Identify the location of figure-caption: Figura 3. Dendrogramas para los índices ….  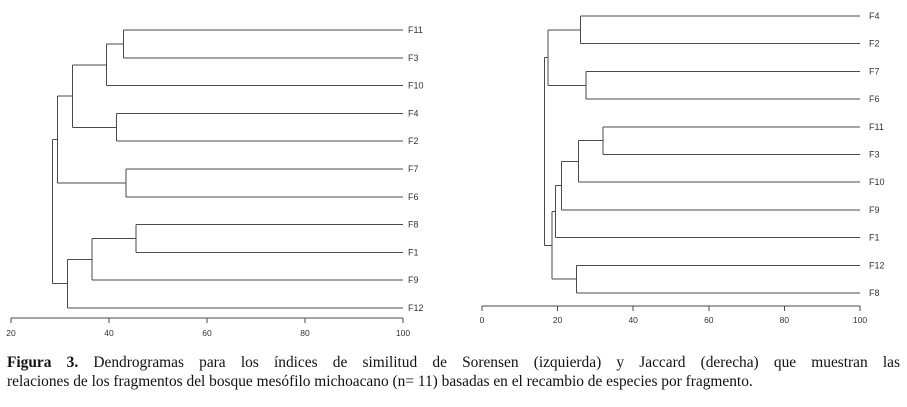
(453, 372).